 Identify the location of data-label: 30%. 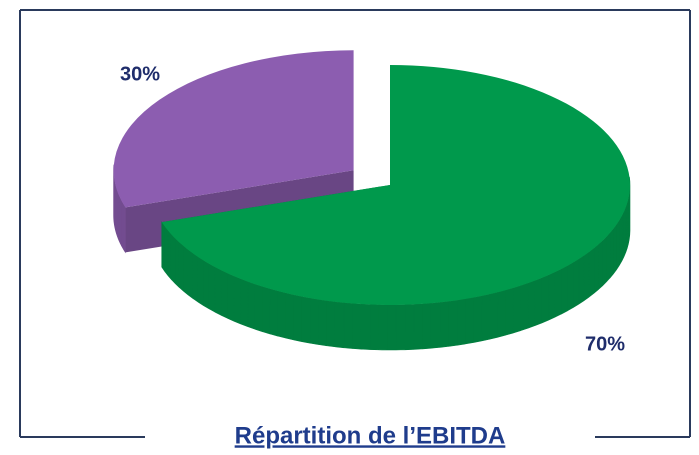
(140, 74).